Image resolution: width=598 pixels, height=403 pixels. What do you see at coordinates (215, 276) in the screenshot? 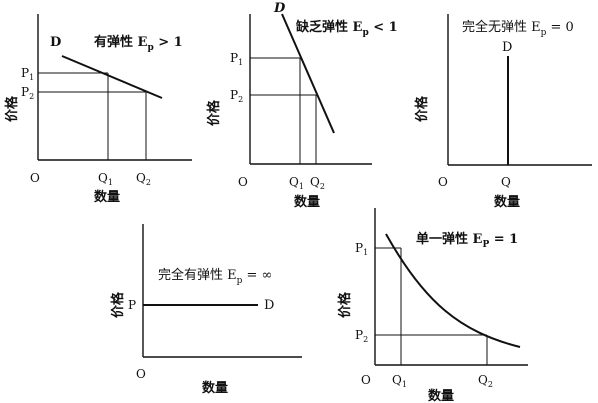
I see `panel-title: 完全有弹性 Ep = ∞` at bounding box center [215, 276].